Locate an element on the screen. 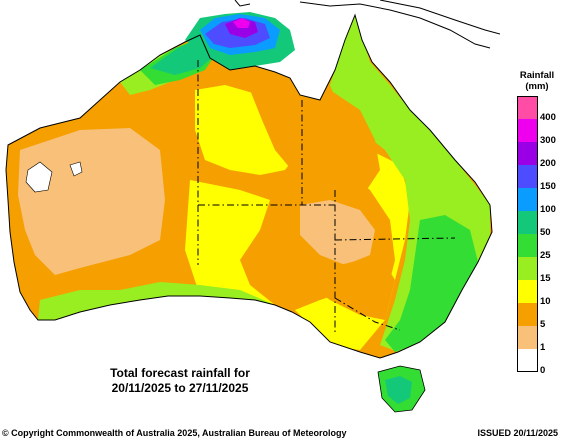  legend-label: 200 is located at coordinates (548, 163).